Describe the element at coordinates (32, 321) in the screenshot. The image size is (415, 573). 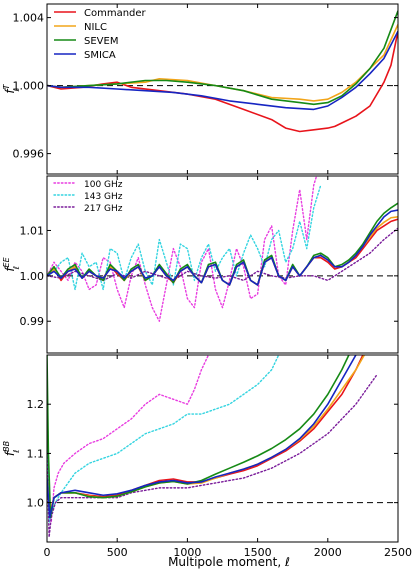
I see `y-tick-label: 0.99` at that location.